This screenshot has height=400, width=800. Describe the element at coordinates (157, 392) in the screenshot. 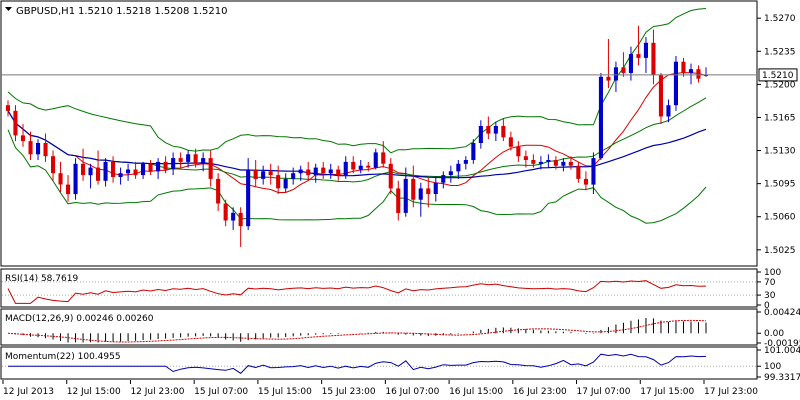

I see `time-tick-label: 12 Jul 23:00` at that location.